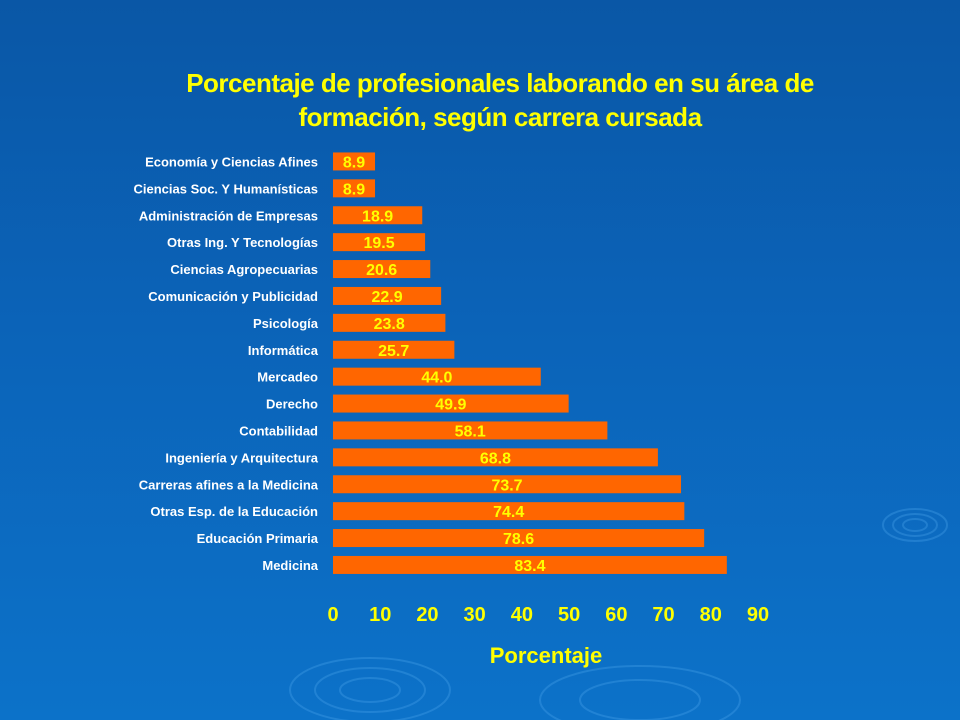  Describe the element at coordinates (569, 615) in the screenshot. I see `x-tick-label: 50` at that location.